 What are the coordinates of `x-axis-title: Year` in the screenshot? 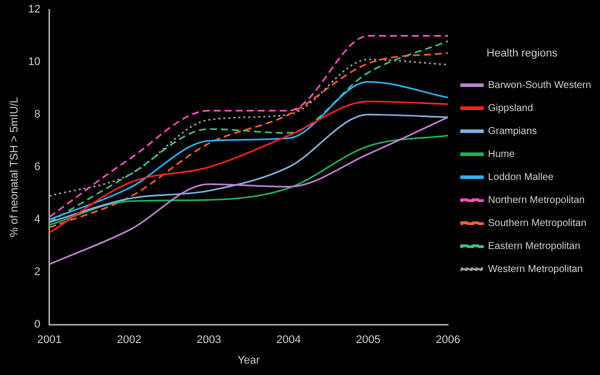 It's located at (249, 360).